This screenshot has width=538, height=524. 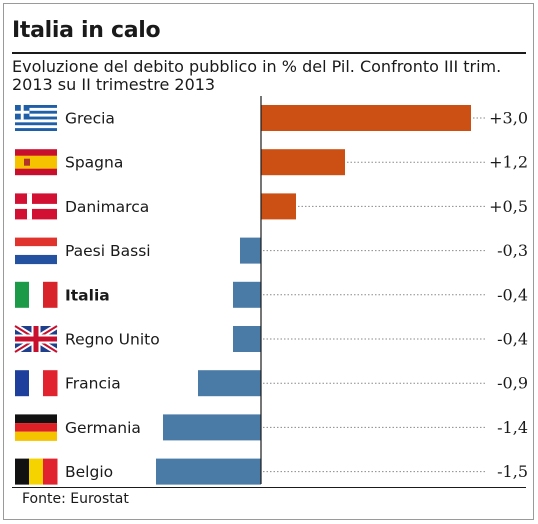 I want to click on value-labels: +3,0 +1,2 +0,5 -0,3 -0,4 -0,4 -0,9 -1,4 -1,5, so click(x=508, y=295).